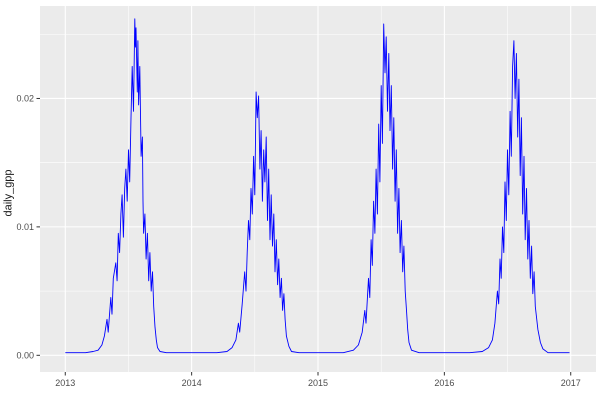 The height and width of the screenshot is (400, 600). I want to click on y-tick-label: 0.02, so click(25, 98).